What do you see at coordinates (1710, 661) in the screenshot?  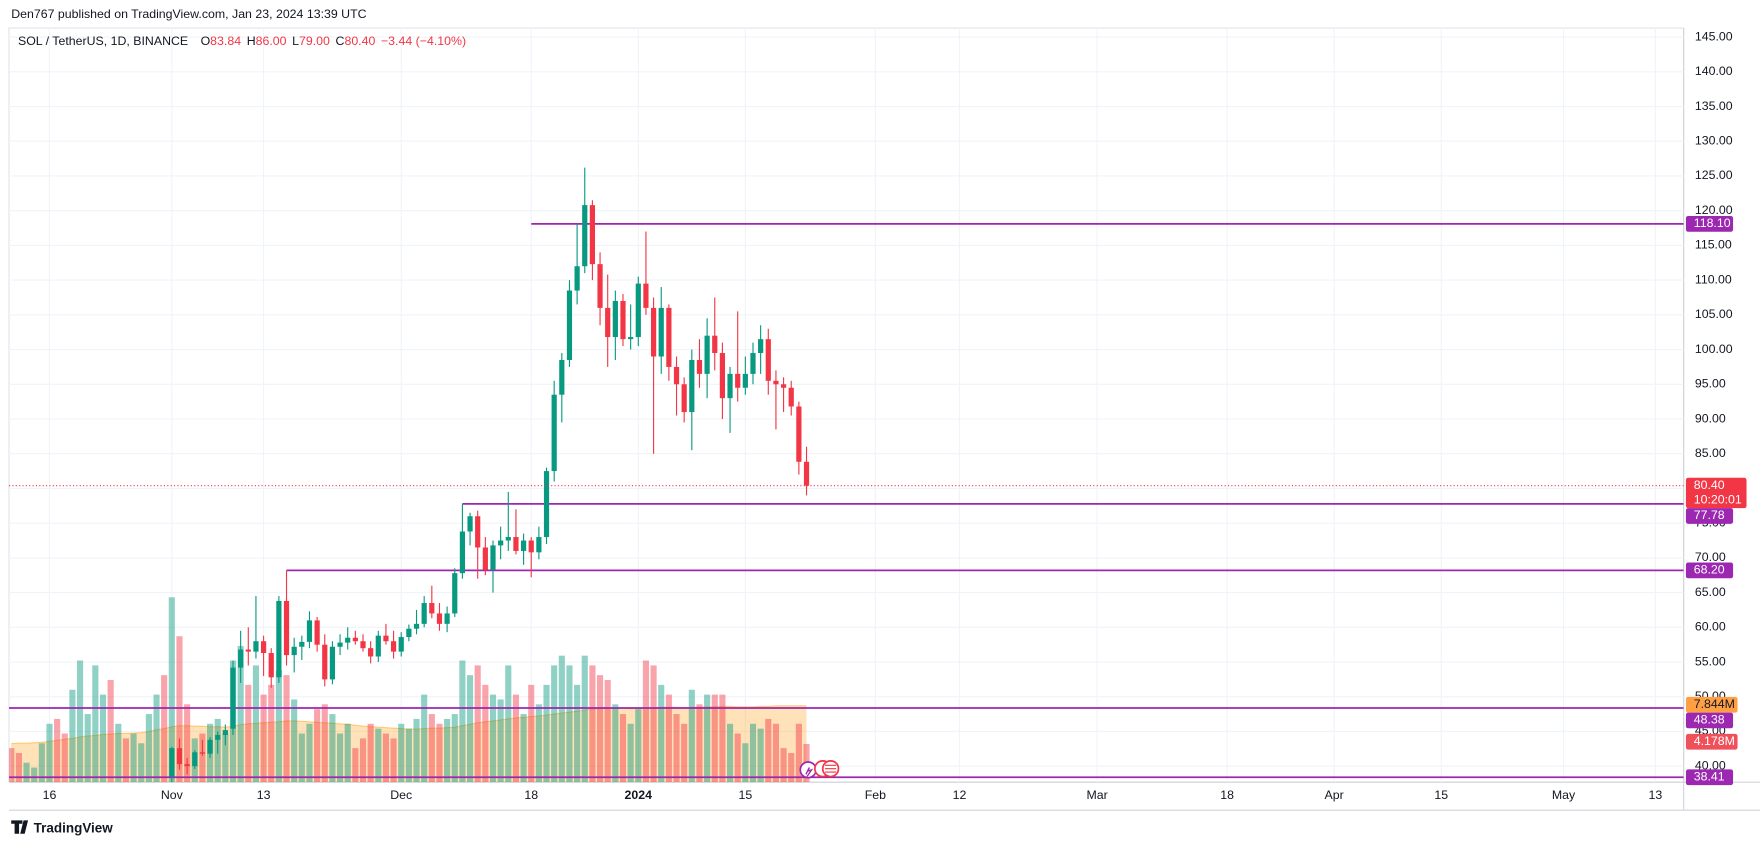 I see `y-tick-label: 55.00` at bounding box center [1710, 661].